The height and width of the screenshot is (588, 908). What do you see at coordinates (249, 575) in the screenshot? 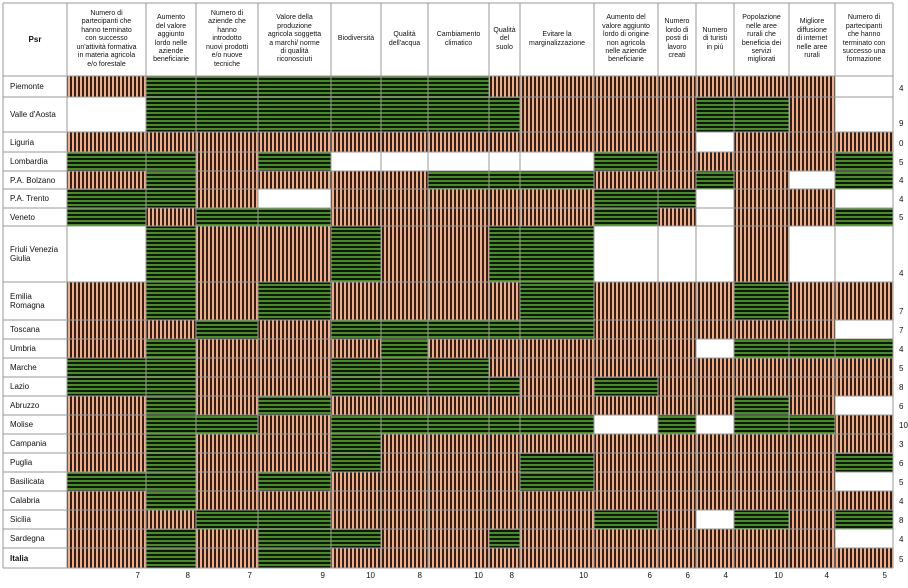
I see `column-total: 7` at bounding box center [249, 575].